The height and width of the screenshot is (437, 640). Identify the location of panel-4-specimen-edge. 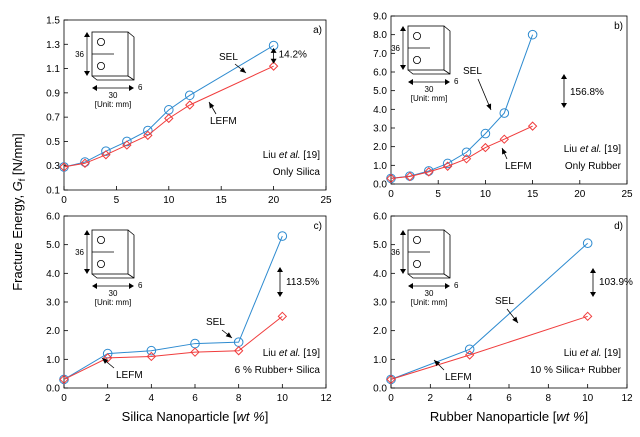
(447, 276).